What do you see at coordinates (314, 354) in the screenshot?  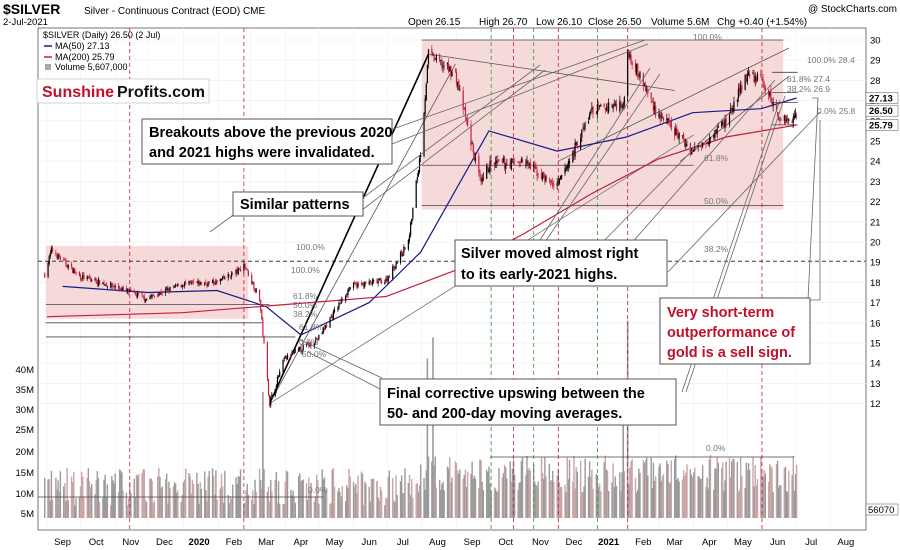 I see `fib-label: 50.0%` at bounding box center [314, 354].